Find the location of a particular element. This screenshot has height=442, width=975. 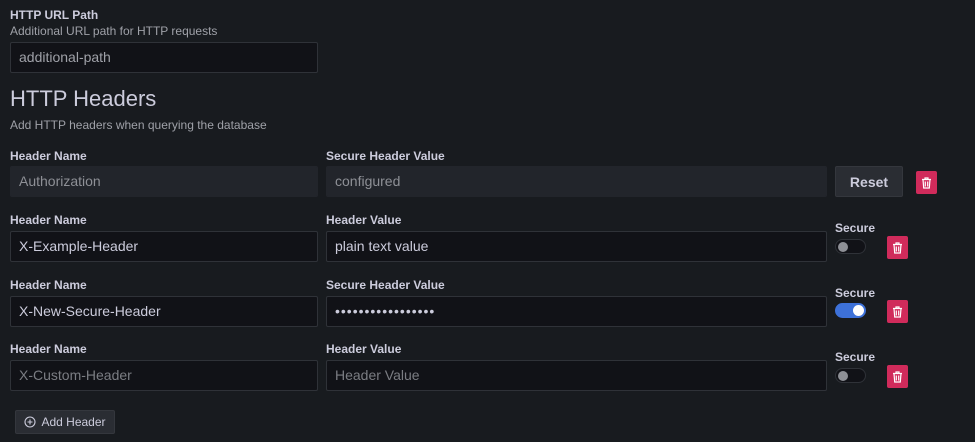

url-path-label: HTTP URL Path is located at coordinates (54, 15).